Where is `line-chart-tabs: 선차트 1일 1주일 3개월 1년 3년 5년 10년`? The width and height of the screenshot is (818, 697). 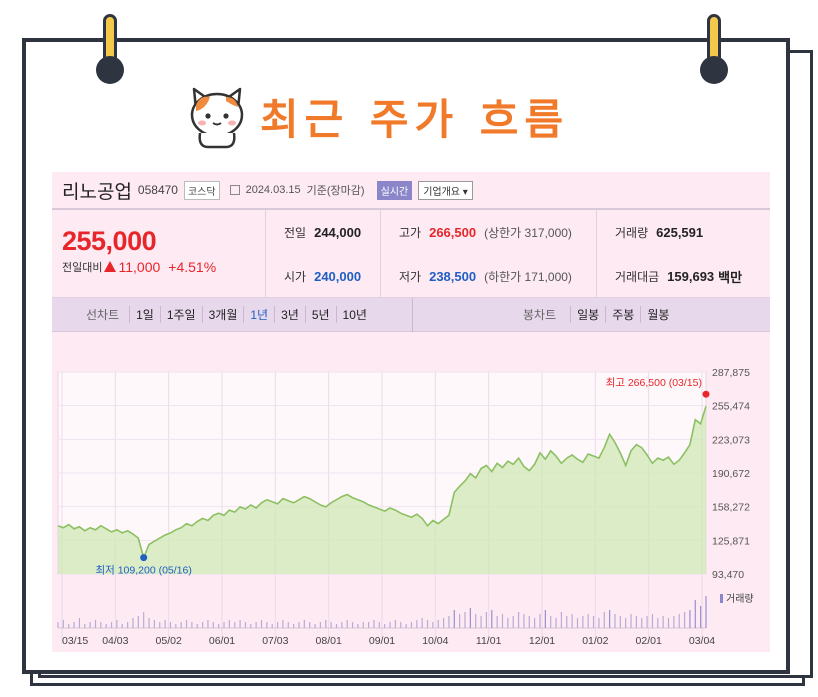 line-chart-tabs: 선차트 1일 1주일 3개월 1년 3년 5년 10년 is located at coordinates (232, 314).